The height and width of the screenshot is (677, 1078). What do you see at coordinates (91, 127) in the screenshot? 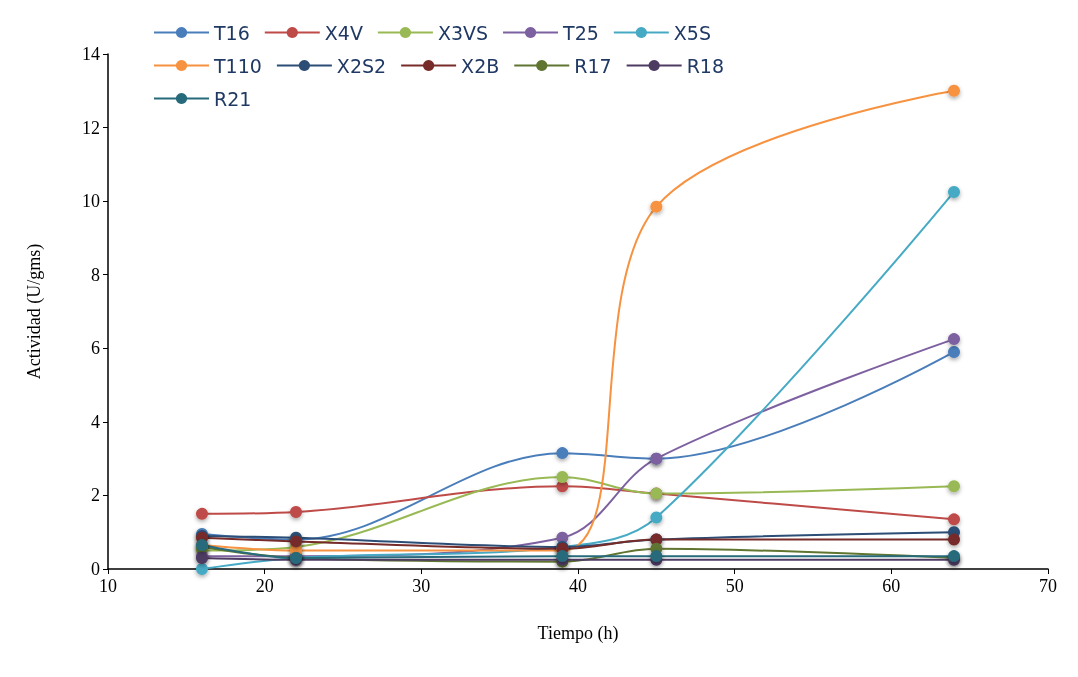
I see `y-tick-label: 12` at bounding box center [91, 127].